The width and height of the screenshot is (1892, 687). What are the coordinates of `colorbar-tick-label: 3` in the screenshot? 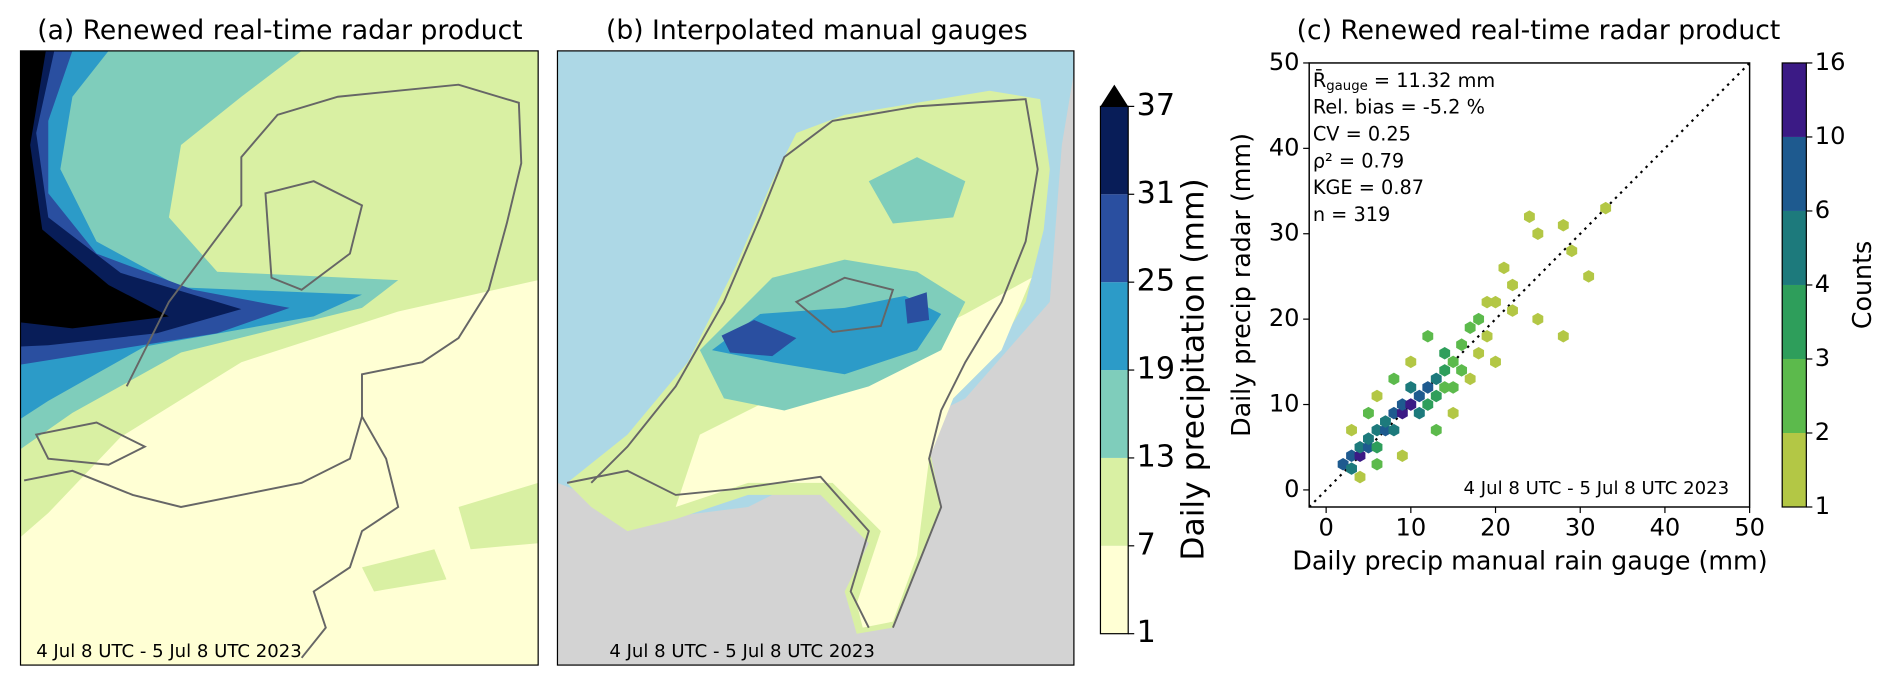 It's located at (1822, 358).